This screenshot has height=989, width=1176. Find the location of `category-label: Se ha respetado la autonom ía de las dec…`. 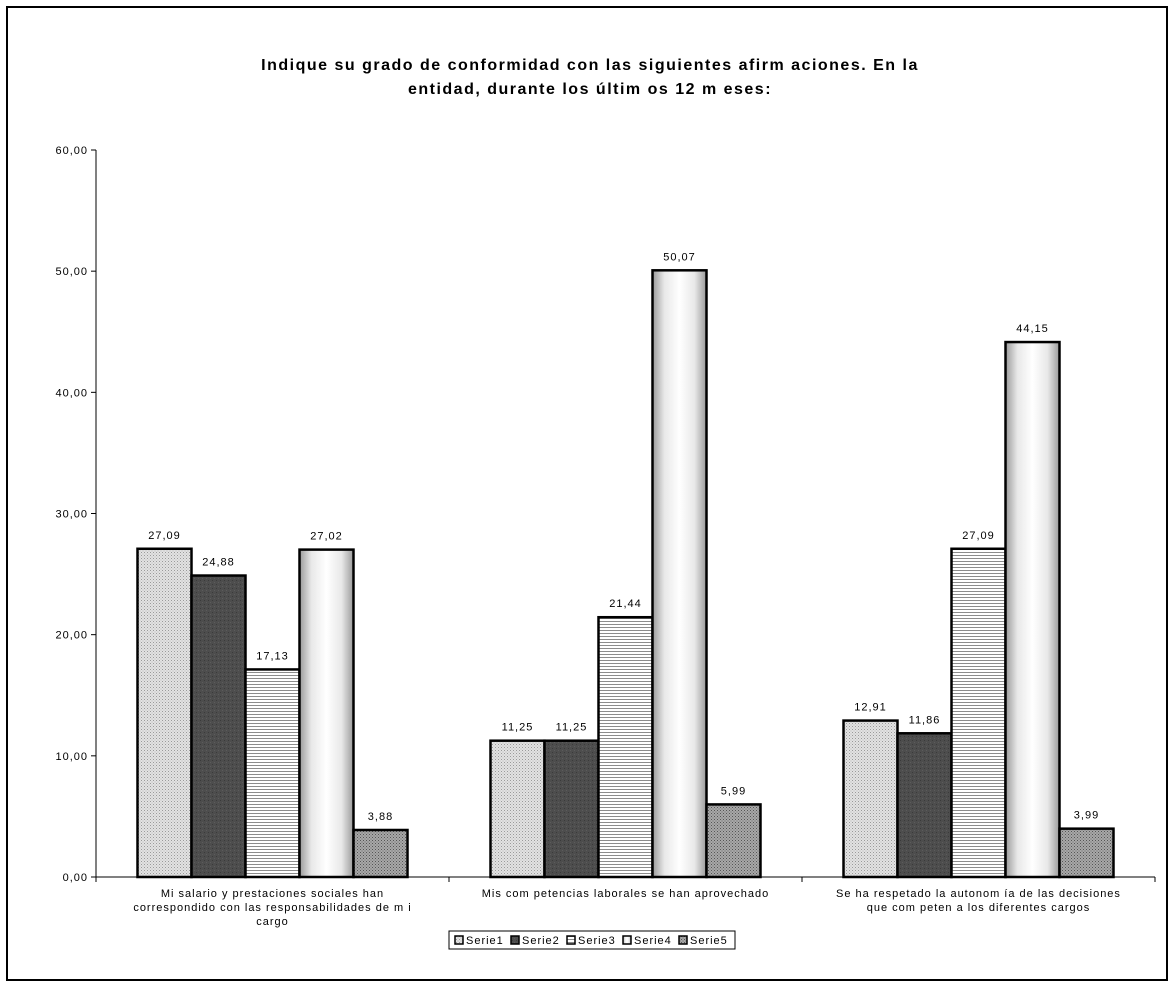

category-label: Se ha respetado la autonom ía de las dec… is located at coordinates (978, 894).